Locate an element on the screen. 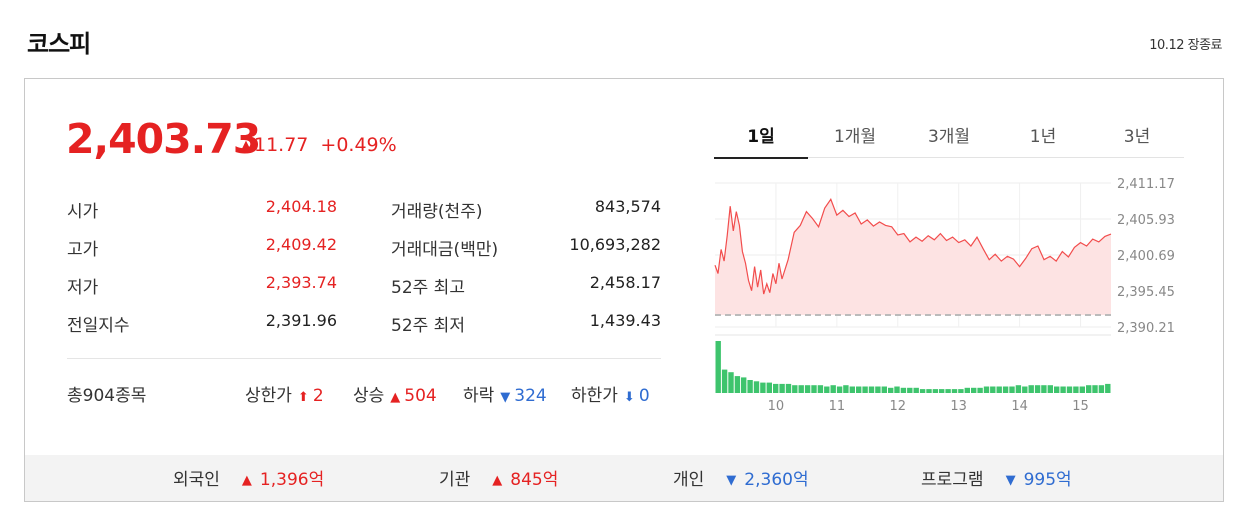 The image size is (1246, 522). upper-limit-count: 상한가 ⬆ 2 is located at coordinates (284, 393).